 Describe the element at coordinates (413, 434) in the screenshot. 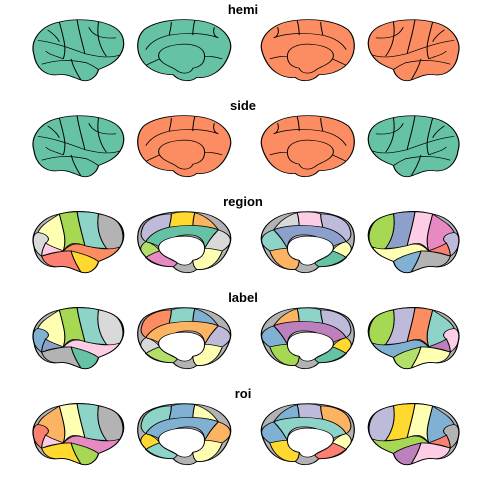

I see `brain-roi-lateral-right` at that location.